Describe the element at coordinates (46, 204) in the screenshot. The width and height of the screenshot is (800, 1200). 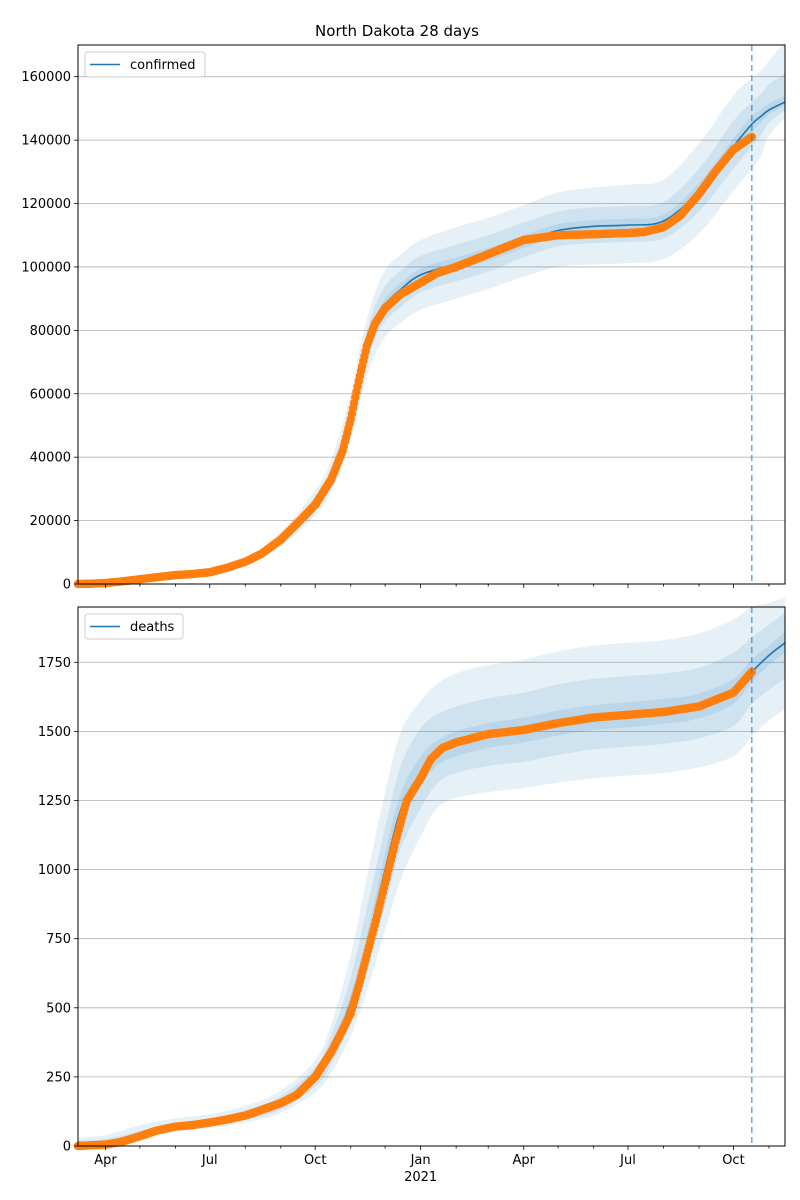
I see `y-tick-label: 120000` at that location.